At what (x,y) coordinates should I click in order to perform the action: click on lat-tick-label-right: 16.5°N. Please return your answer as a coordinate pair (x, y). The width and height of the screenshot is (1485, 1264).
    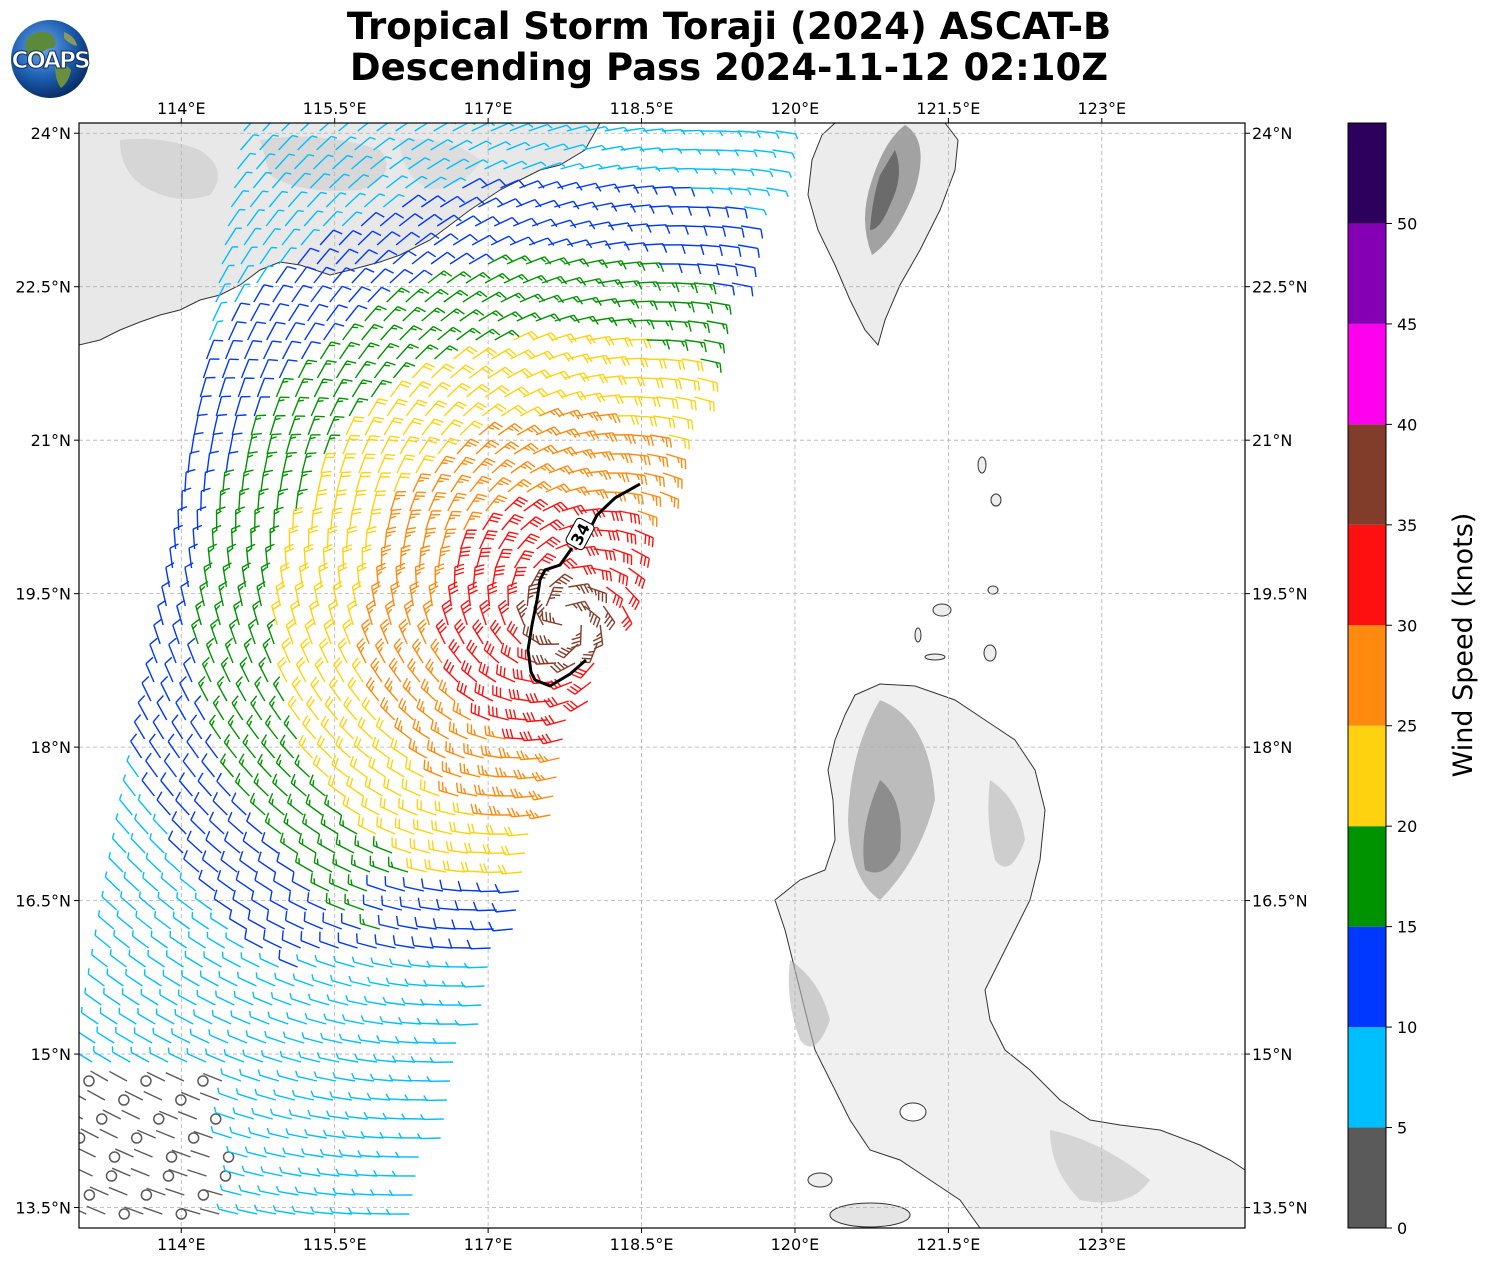
    Looking at the image, I should click on (1280, 901).